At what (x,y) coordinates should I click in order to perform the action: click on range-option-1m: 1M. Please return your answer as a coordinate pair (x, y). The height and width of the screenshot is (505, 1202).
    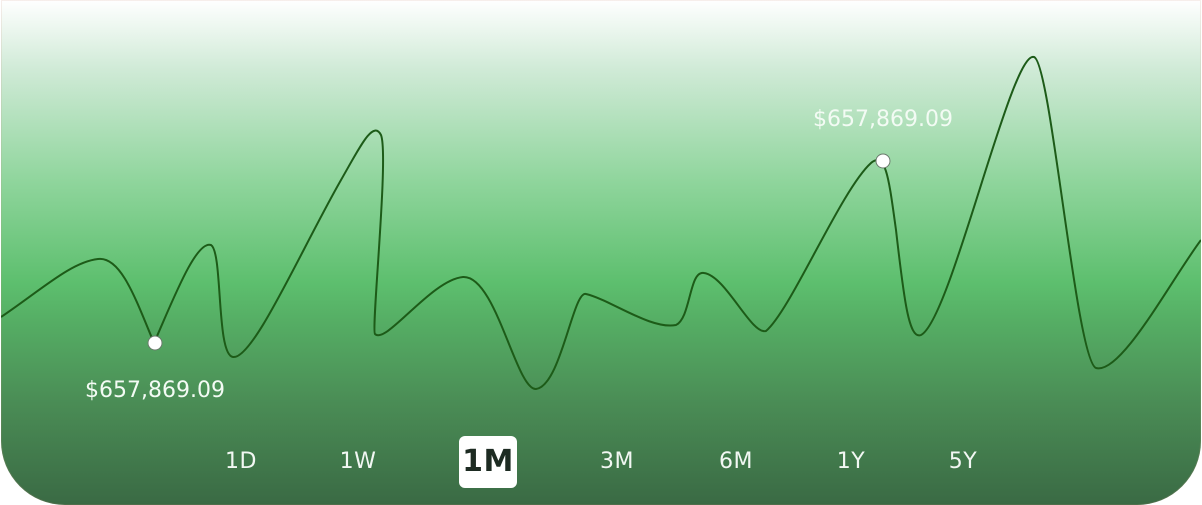
    Looking at the image, I should click on (488, 462).